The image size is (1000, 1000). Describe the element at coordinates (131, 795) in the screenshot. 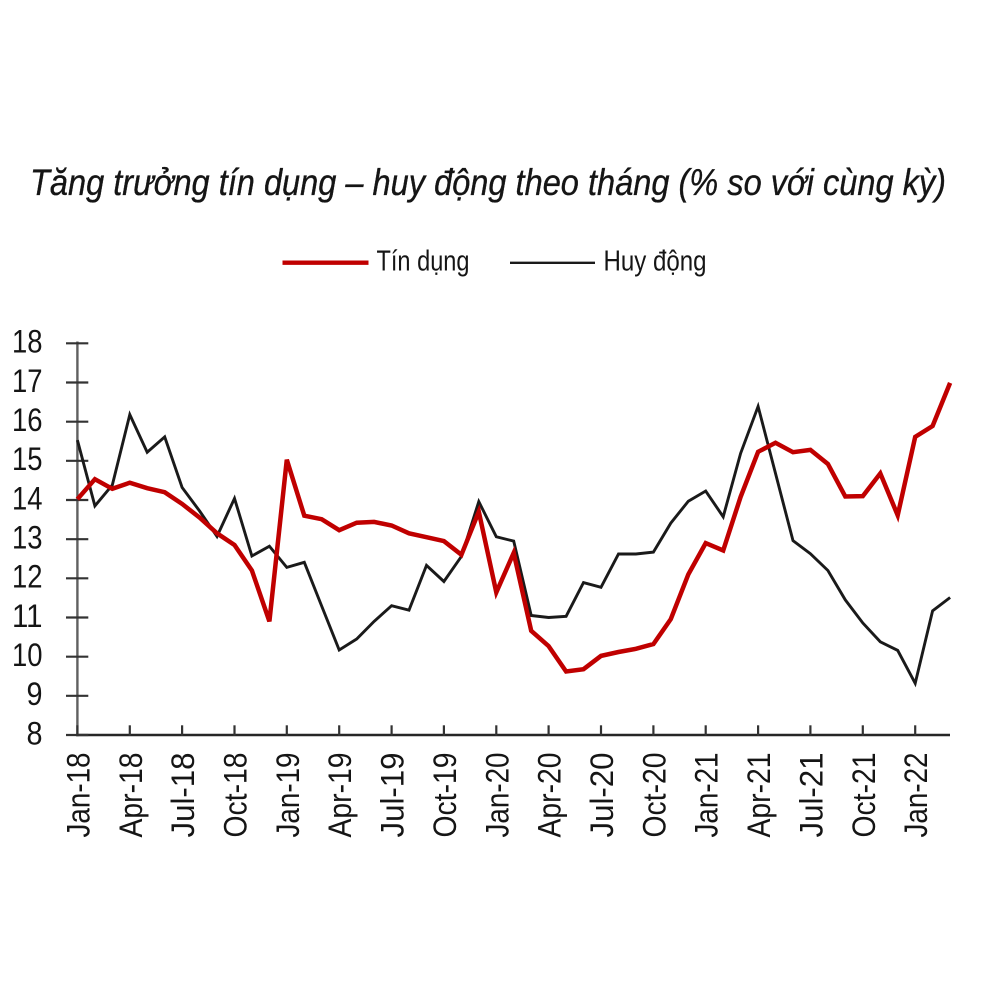

I see `svg-text: Apr-18` at that location.